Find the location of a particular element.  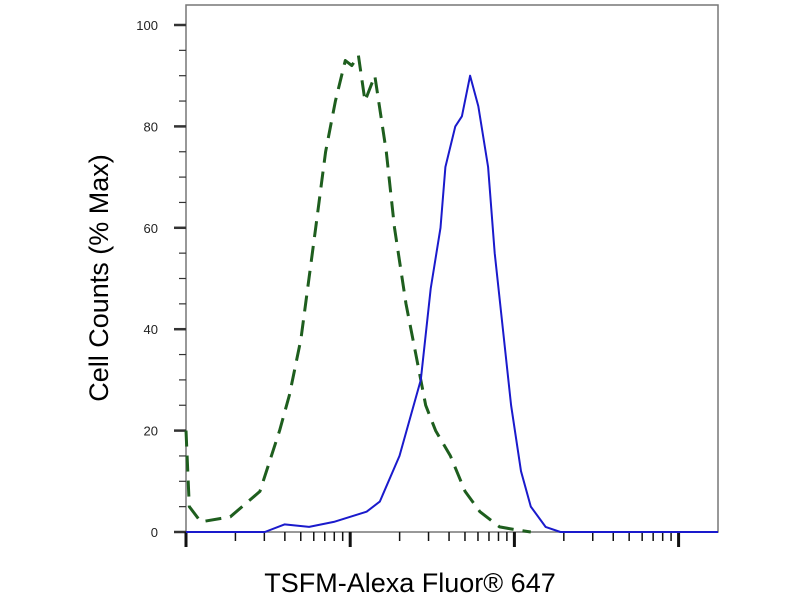

y-tick-label: 0 is located at coordinates (154, 532).